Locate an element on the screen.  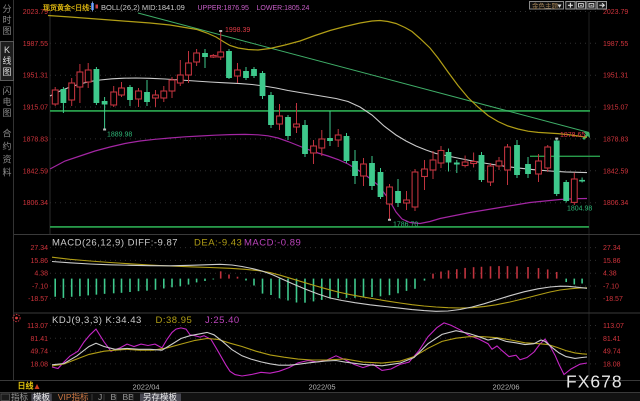
svg-text: BB is located at coordinates (129, 396).